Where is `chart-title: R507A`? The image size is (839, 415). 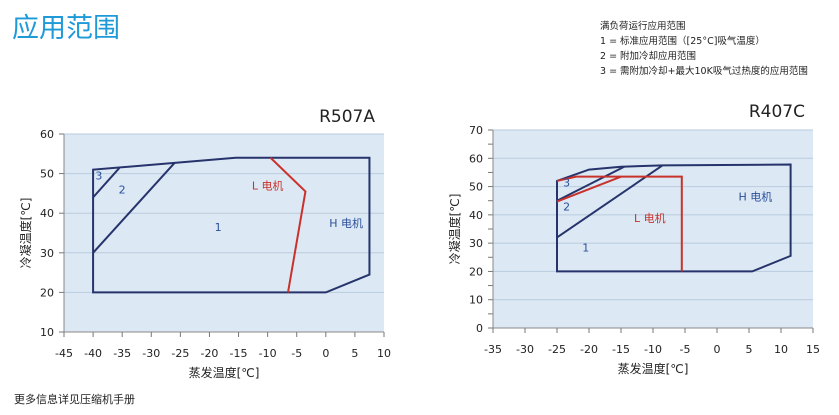
chart-title: R507A is located at coordinates (347, 117).